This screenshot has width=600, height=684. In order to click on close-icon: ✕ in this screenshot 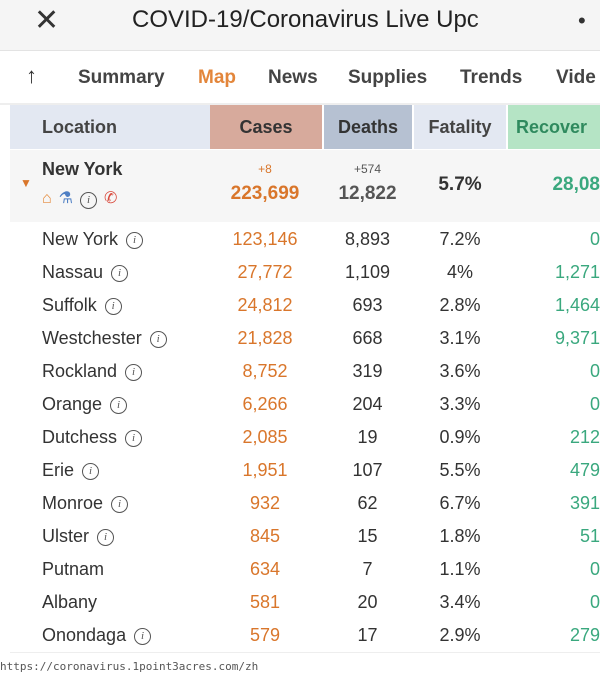, I will do `click(47, 20)`.